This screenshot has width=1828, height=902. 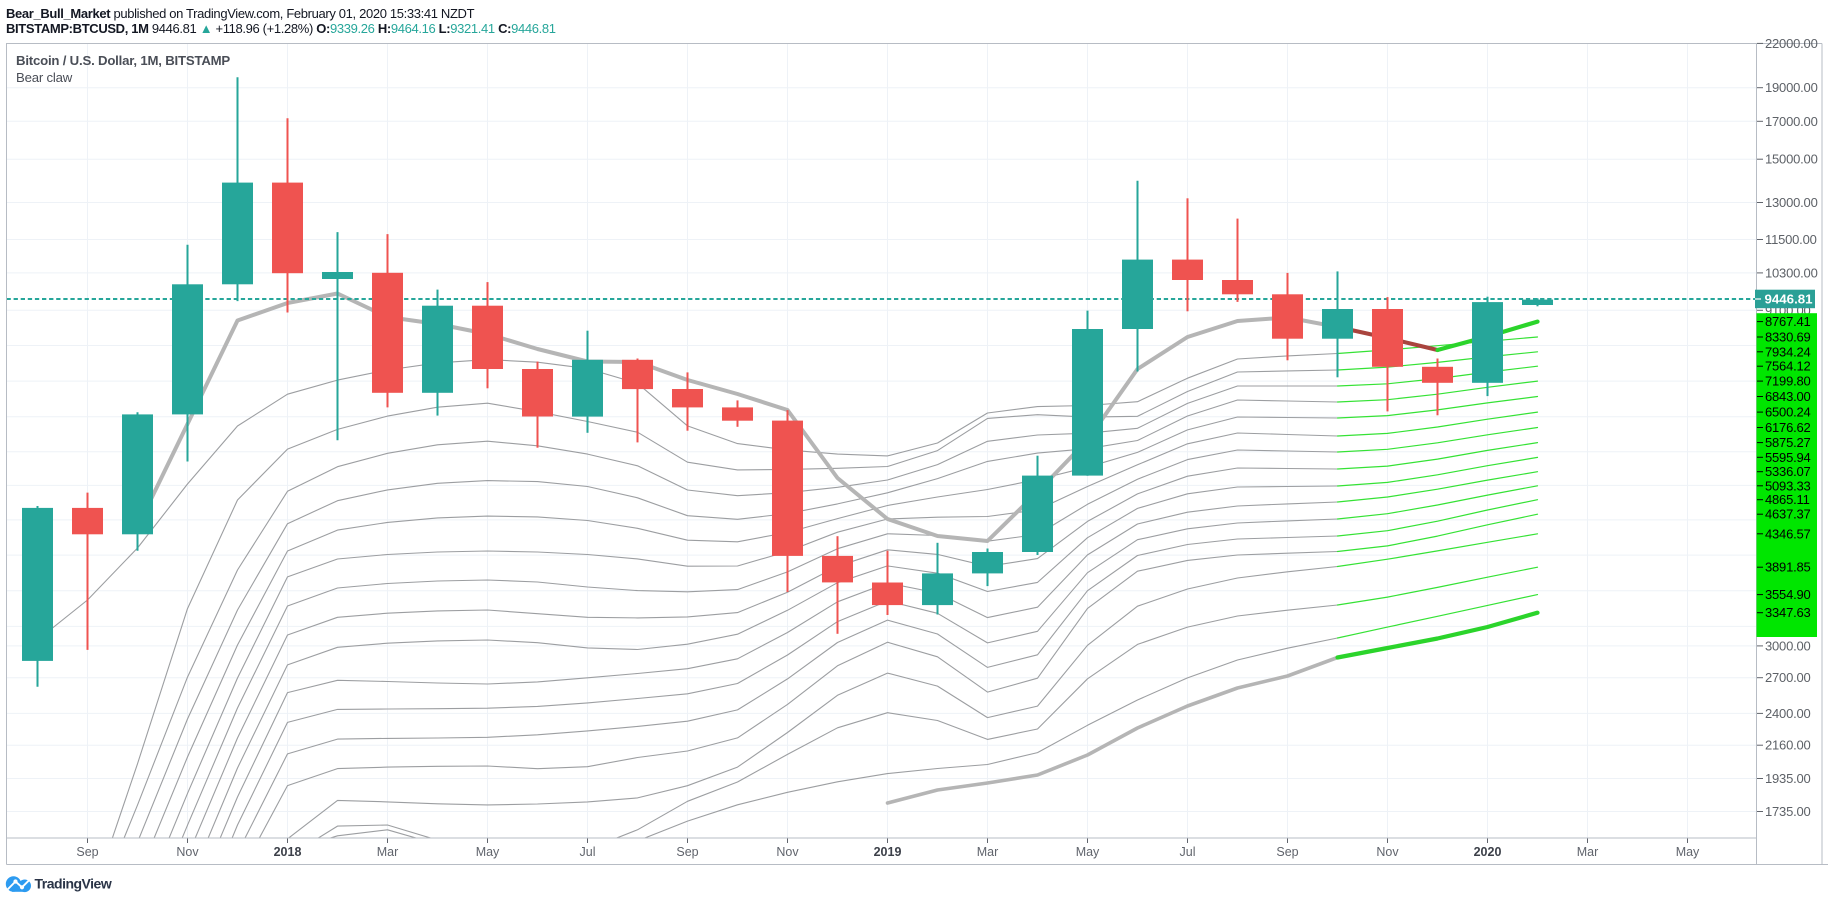 What do you see at coordinates (1787, 499) in the screenshot?
I see `svg-text: 4865.11` at bounding box center [1787, 499].